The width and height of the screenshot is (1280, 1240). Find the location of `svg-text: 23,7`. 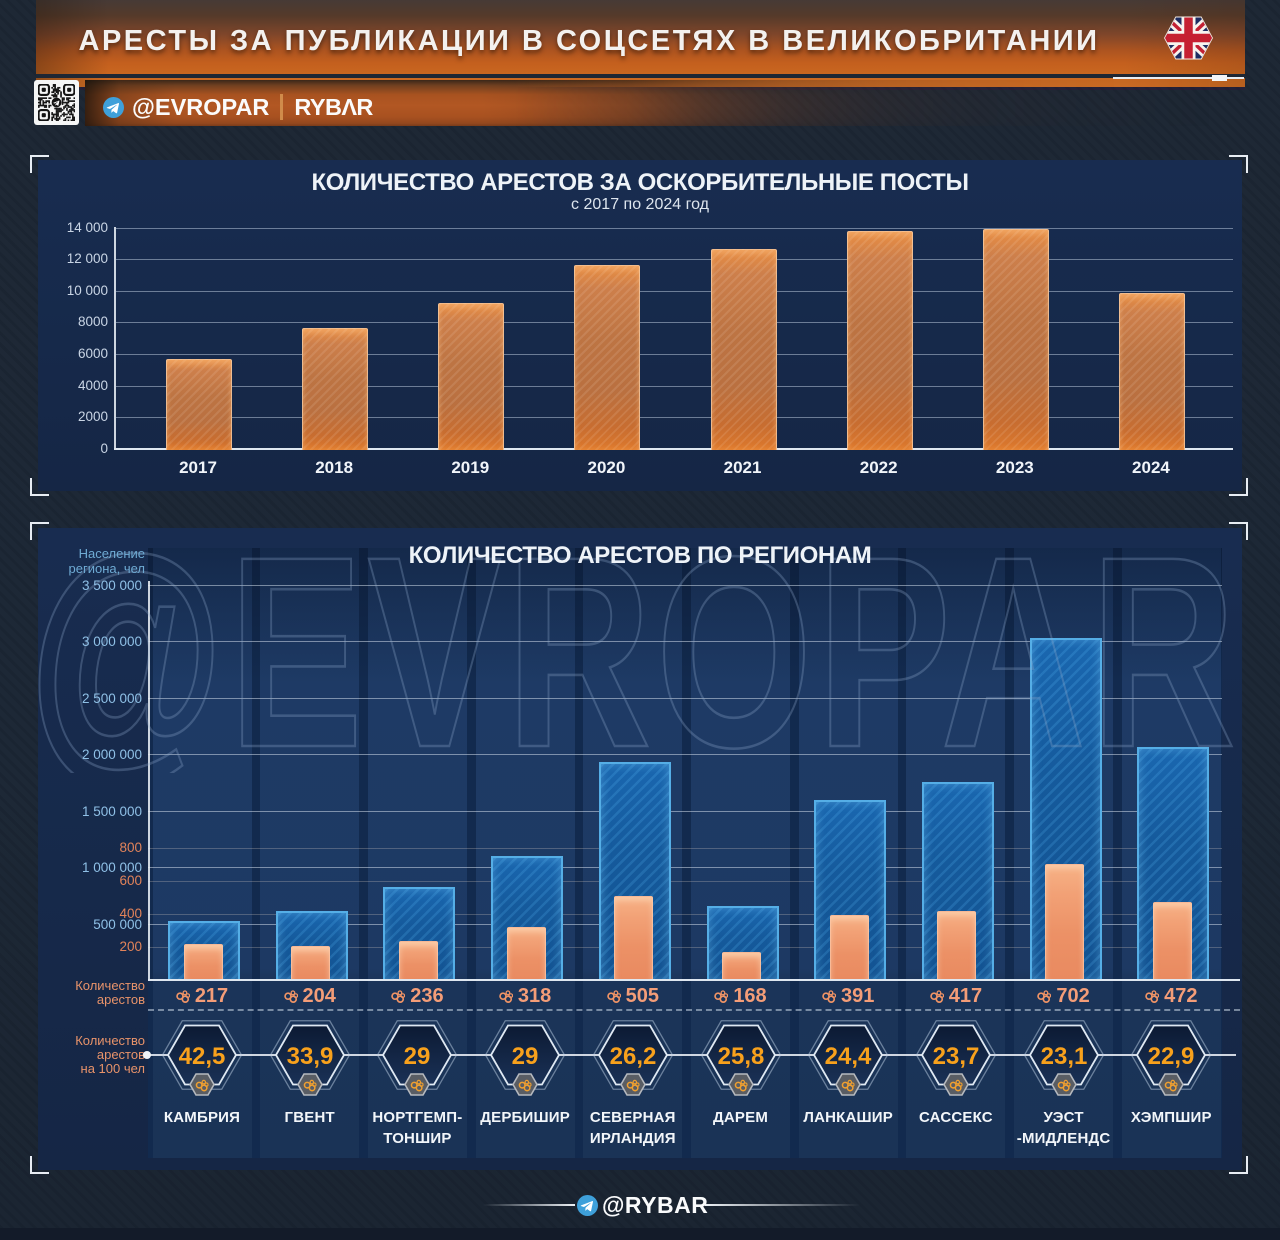

svg-text: 23,7 is located at coordinates (956, 1056).